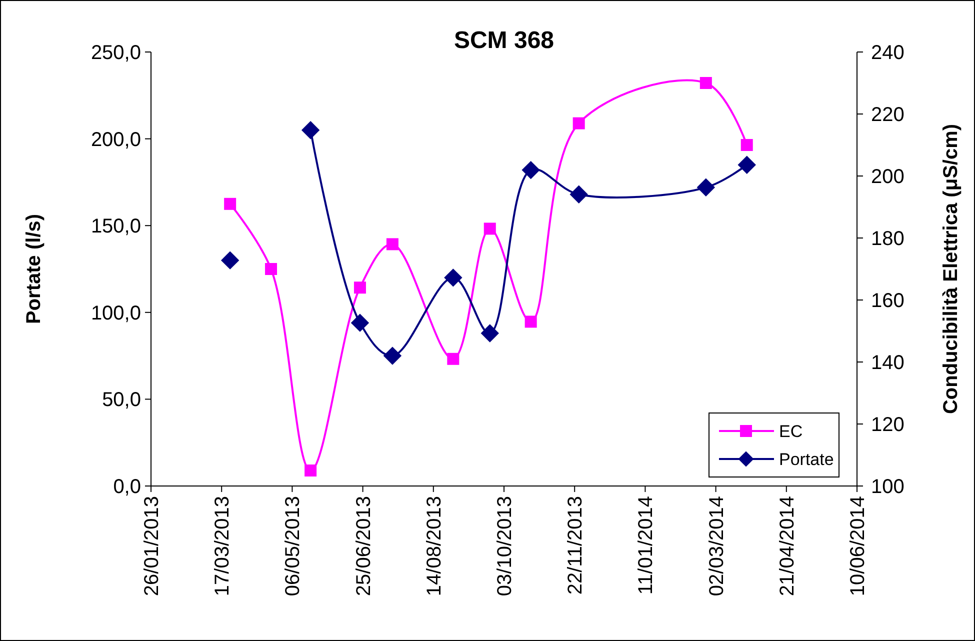 The image size is (975, 641). What do you see at coordinates (887, 53) in the screenshot?
I see `y2-tick-label: 240` at bounding box center [887, 53].